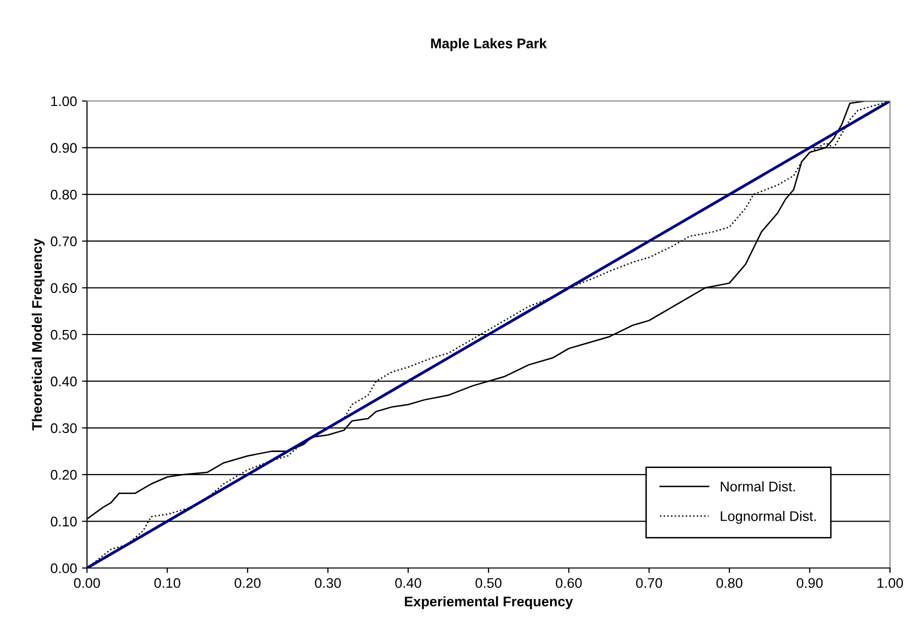 This screenshot has height=634, width=912. What do you see at coordinates (569, 583) in the screenshot?
I see `x-tick-label: 0.60` at bounding box center [569, 583].